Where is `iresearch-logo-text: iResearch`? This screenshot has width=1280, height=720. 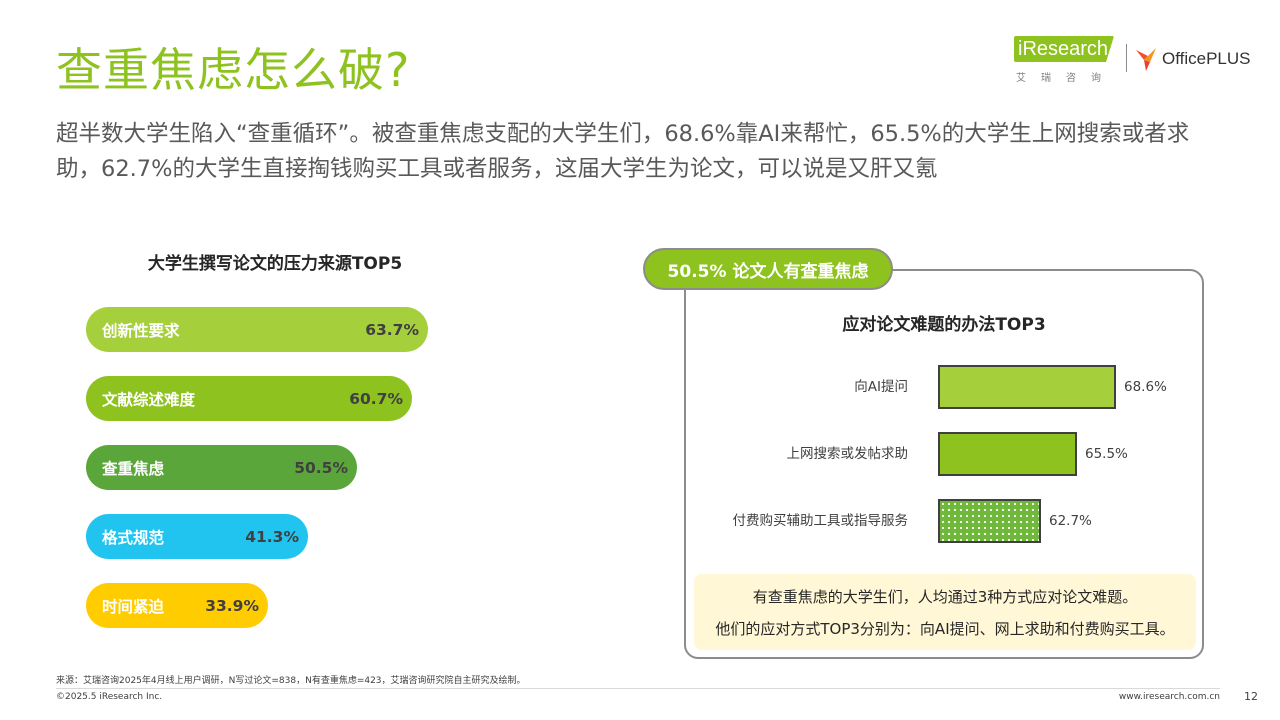 iresearch-logo-text: iResearch is located at coordinates (1064, 49).